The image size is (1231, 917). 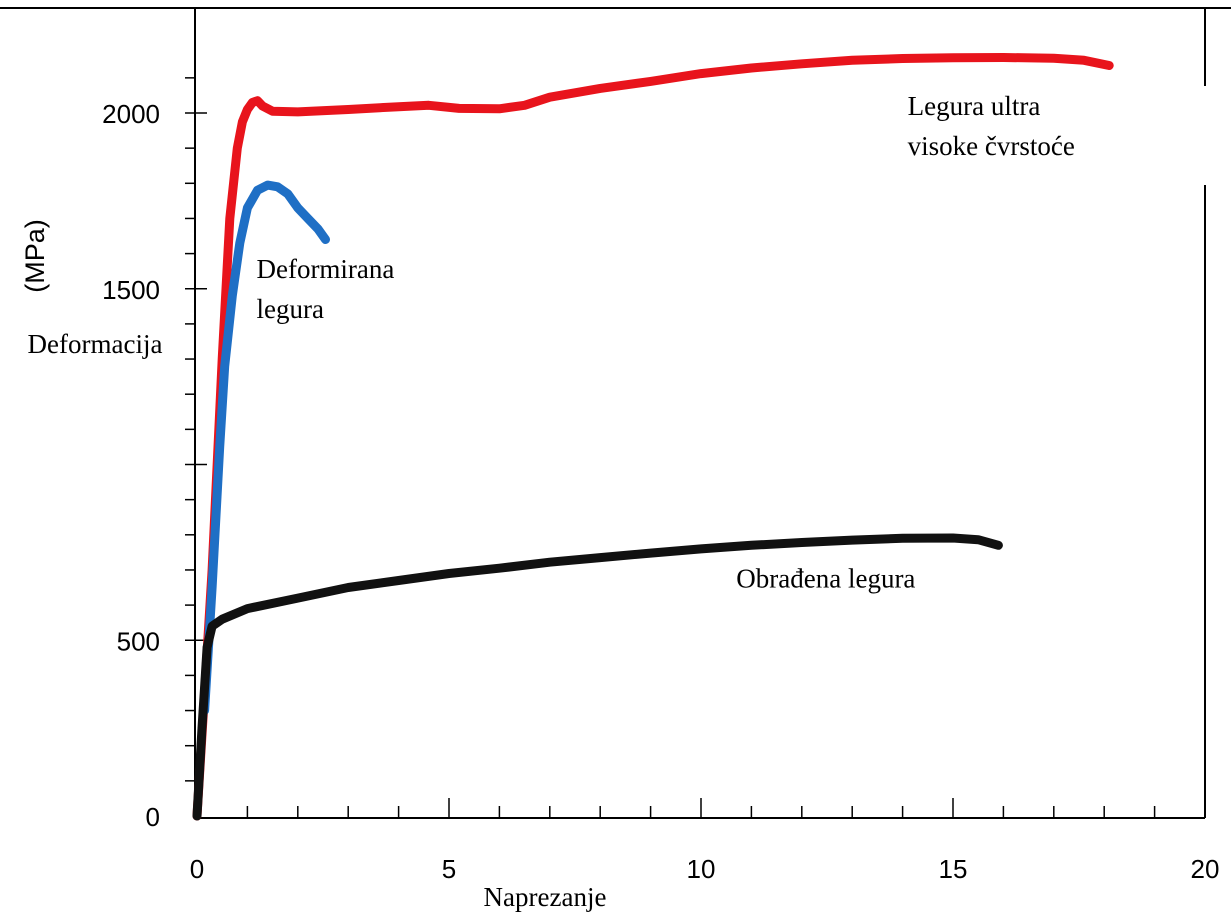 What do you see at coordinates (35, 256) in the screenshot?
I see `y-axis-unit: (MPa)` at bounding box center [35, 256].